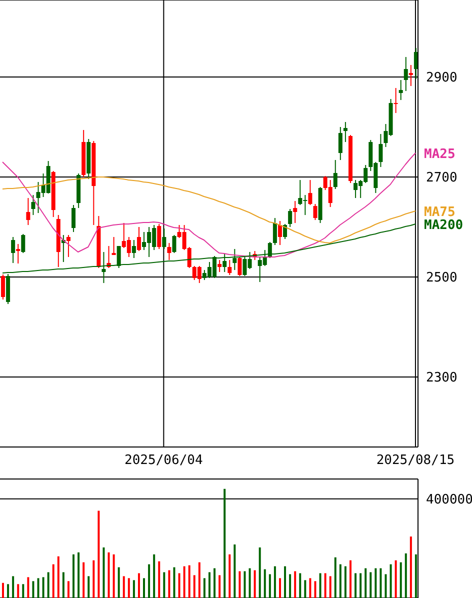 This screenshot has height=598, width=472. What do you see at coordinates (442, 278) in the screenshot?
I see `y-tick-label: 2500` at bounding box center [442, 278].